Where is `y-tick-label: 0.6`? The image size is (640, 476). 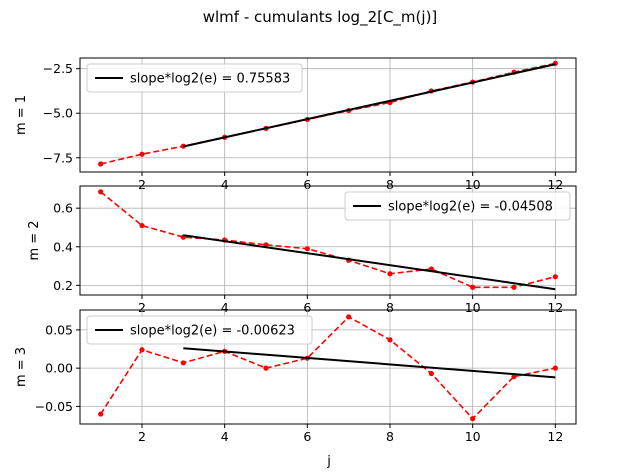 y-tick-label: 0.6 is located at coordinates (63, 208).